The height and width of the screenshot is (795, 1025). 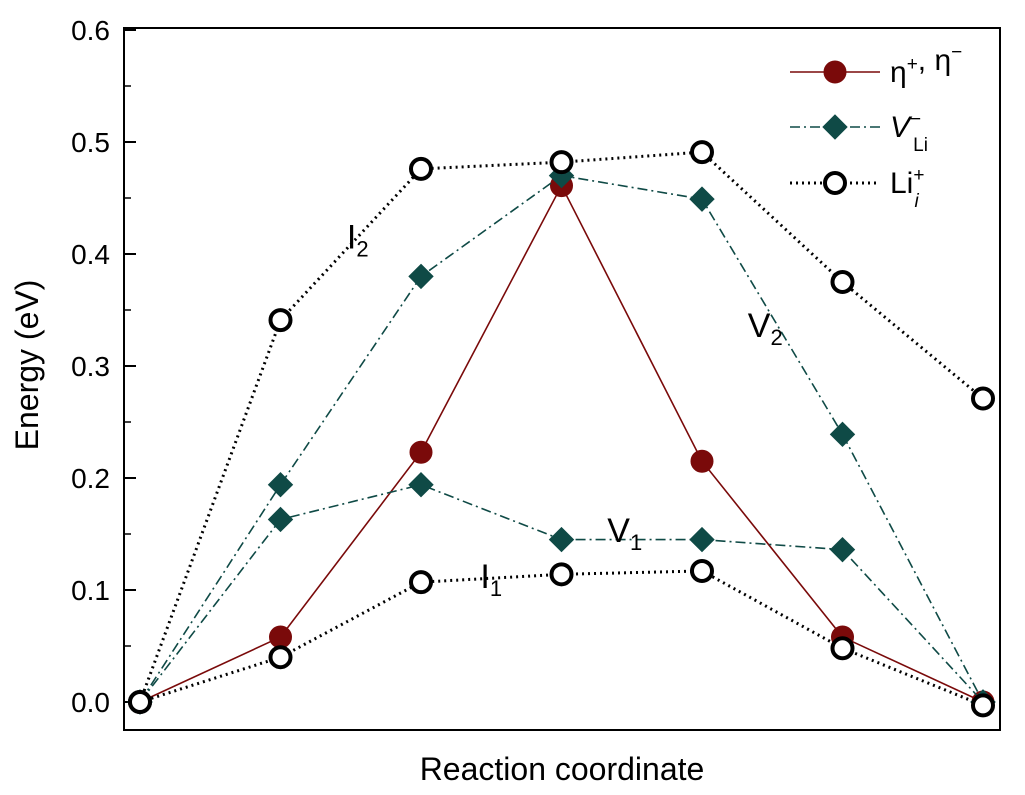 I want to click on legend-entry-polaron: η+, η−, so click(x=876, y=65).